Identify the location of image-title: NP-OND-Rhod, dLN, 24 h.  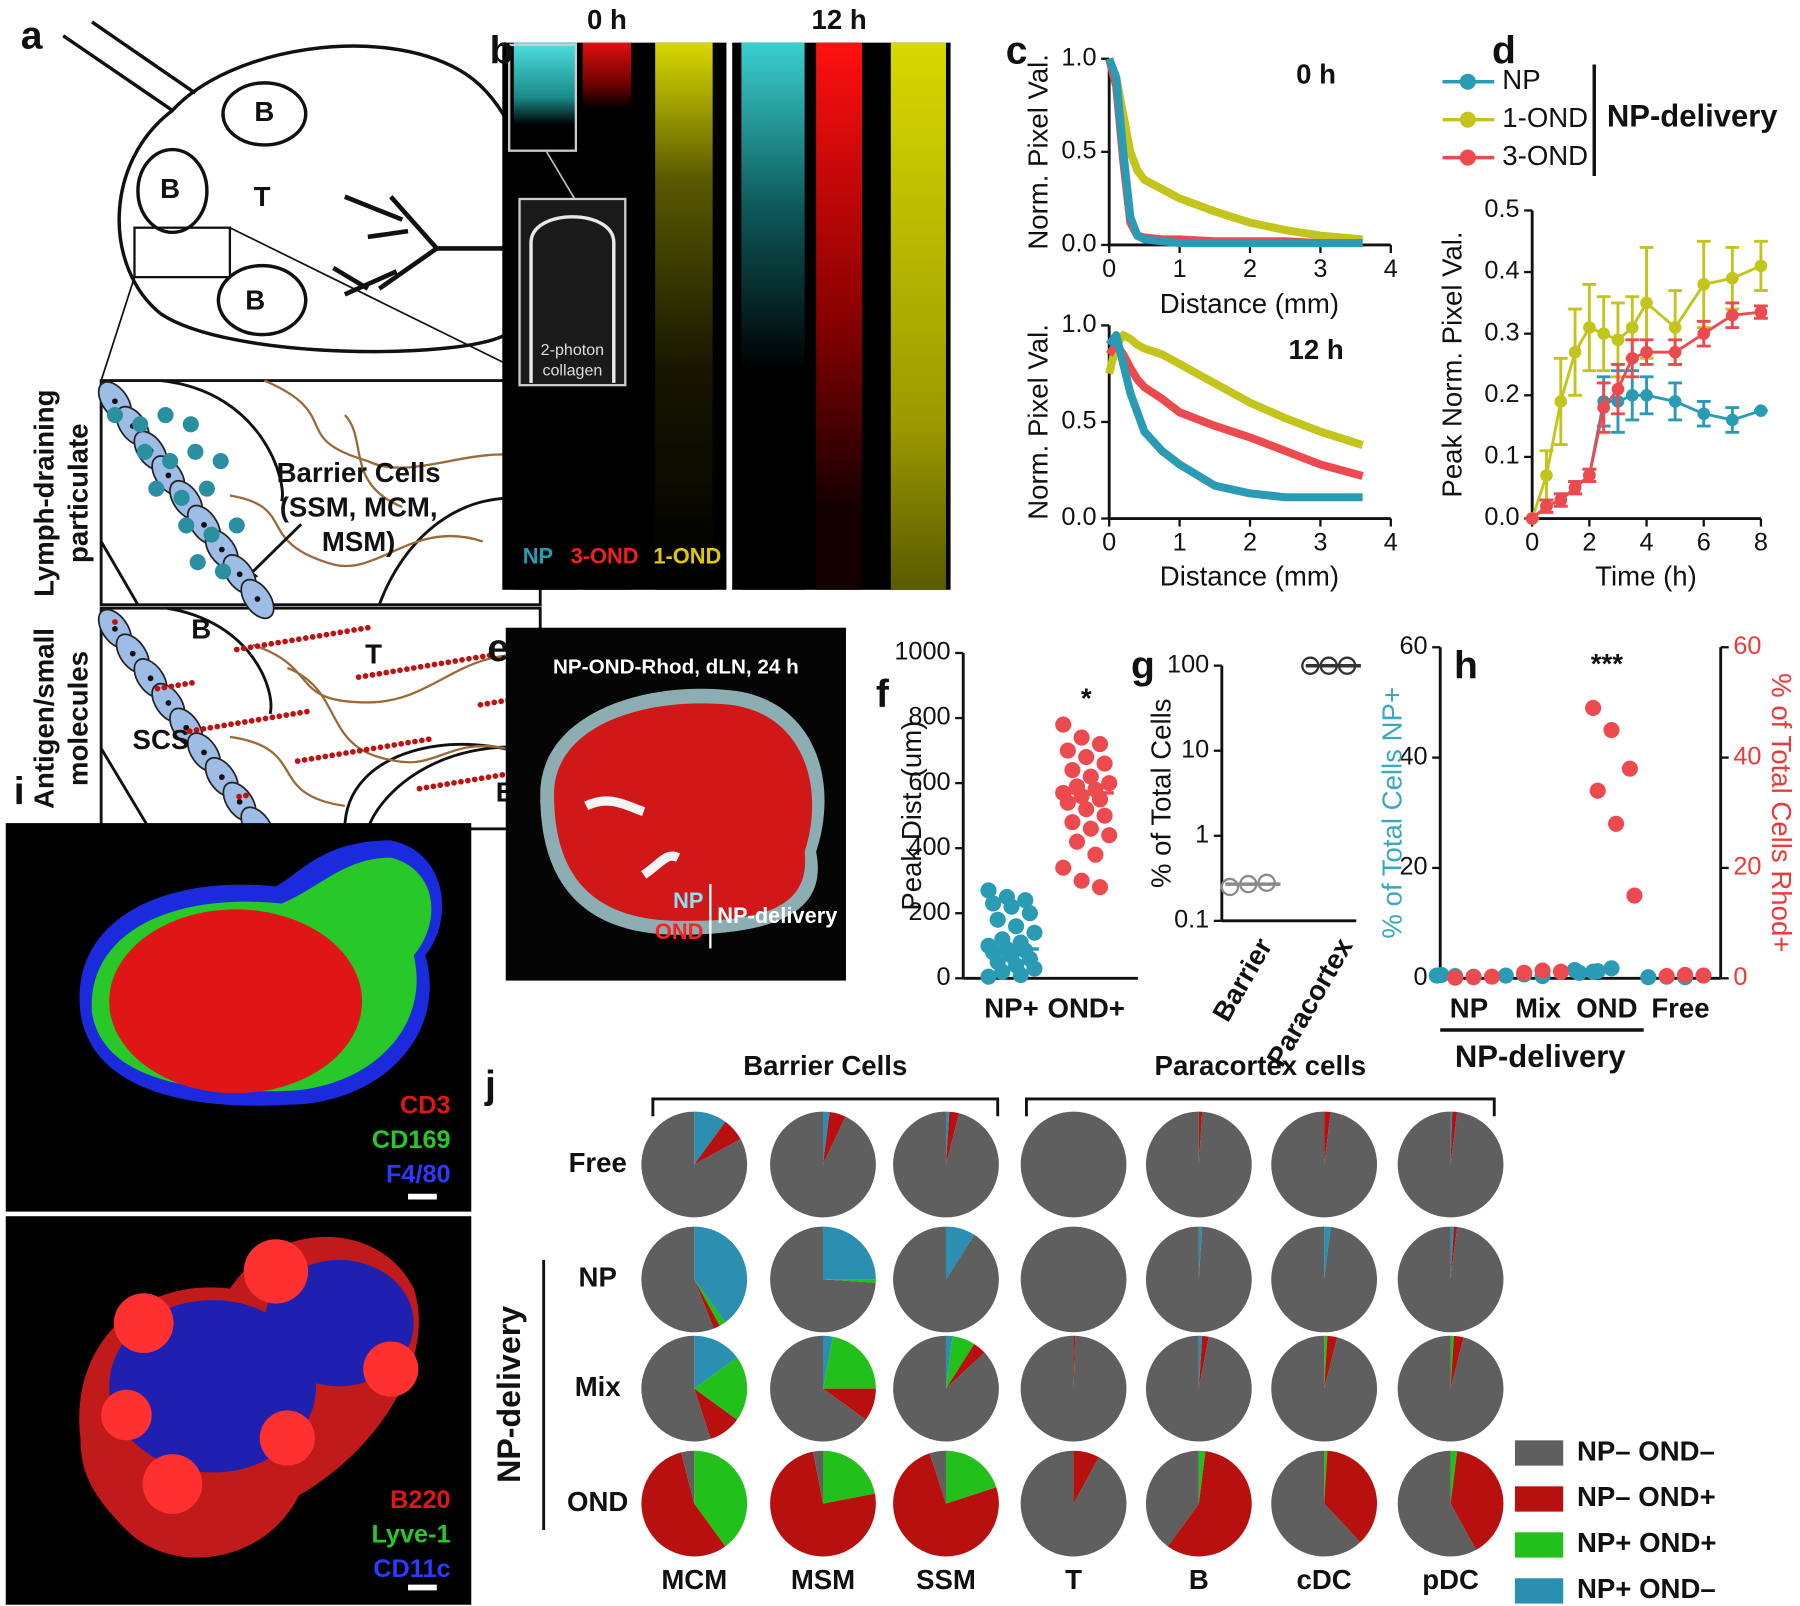
(676, 666).